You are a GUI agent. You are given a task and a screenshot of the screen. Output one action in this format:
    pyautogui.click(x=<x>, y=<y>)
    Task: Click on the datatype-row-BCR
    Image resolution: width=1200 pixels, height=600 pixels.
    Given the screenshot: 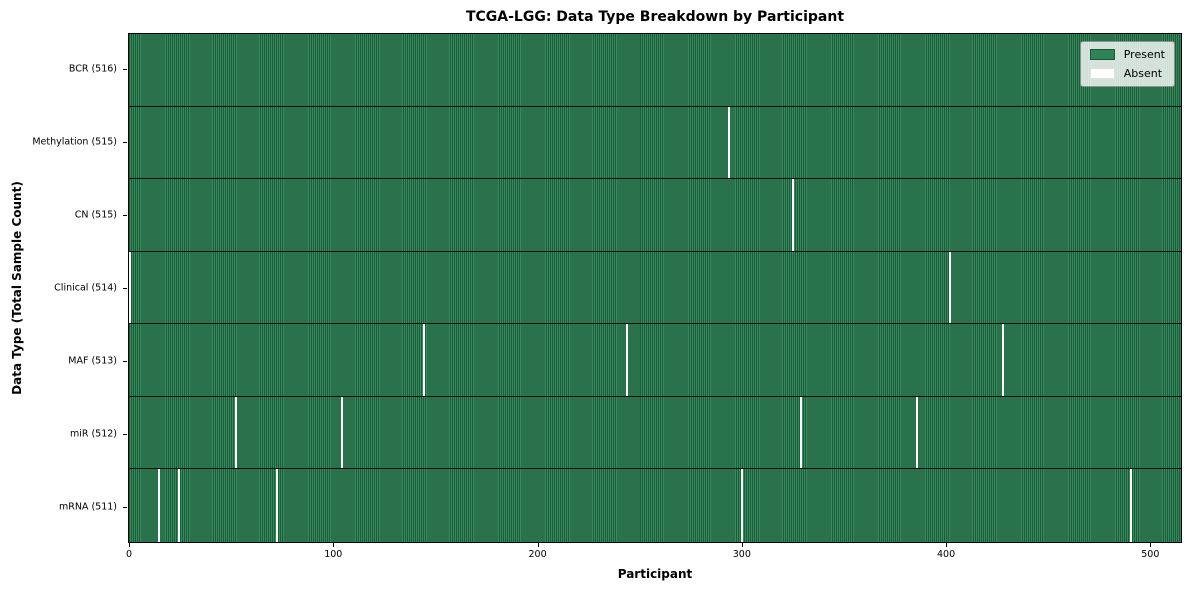 What is the action you would take?
    pyautogui.click(x=655, y=70)
    